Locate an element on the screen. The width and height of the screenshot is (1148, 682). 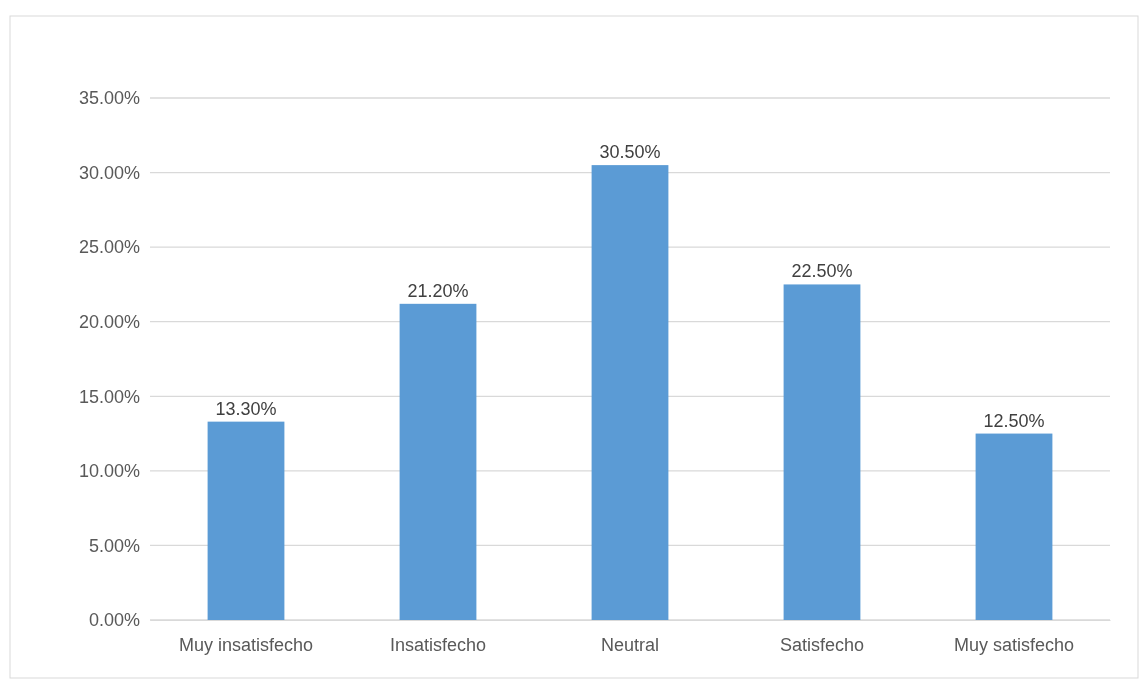
y-tick-label: 15.00% is located at coordinates (109, 396).